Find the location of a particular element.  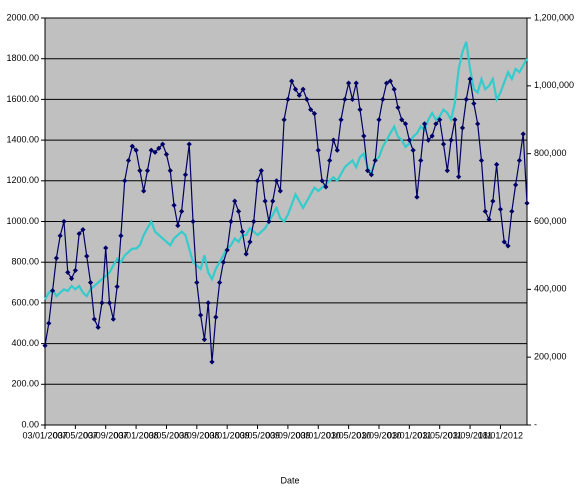

x-tick-label: 03/09/2009 is located at coordinates (287, 435).